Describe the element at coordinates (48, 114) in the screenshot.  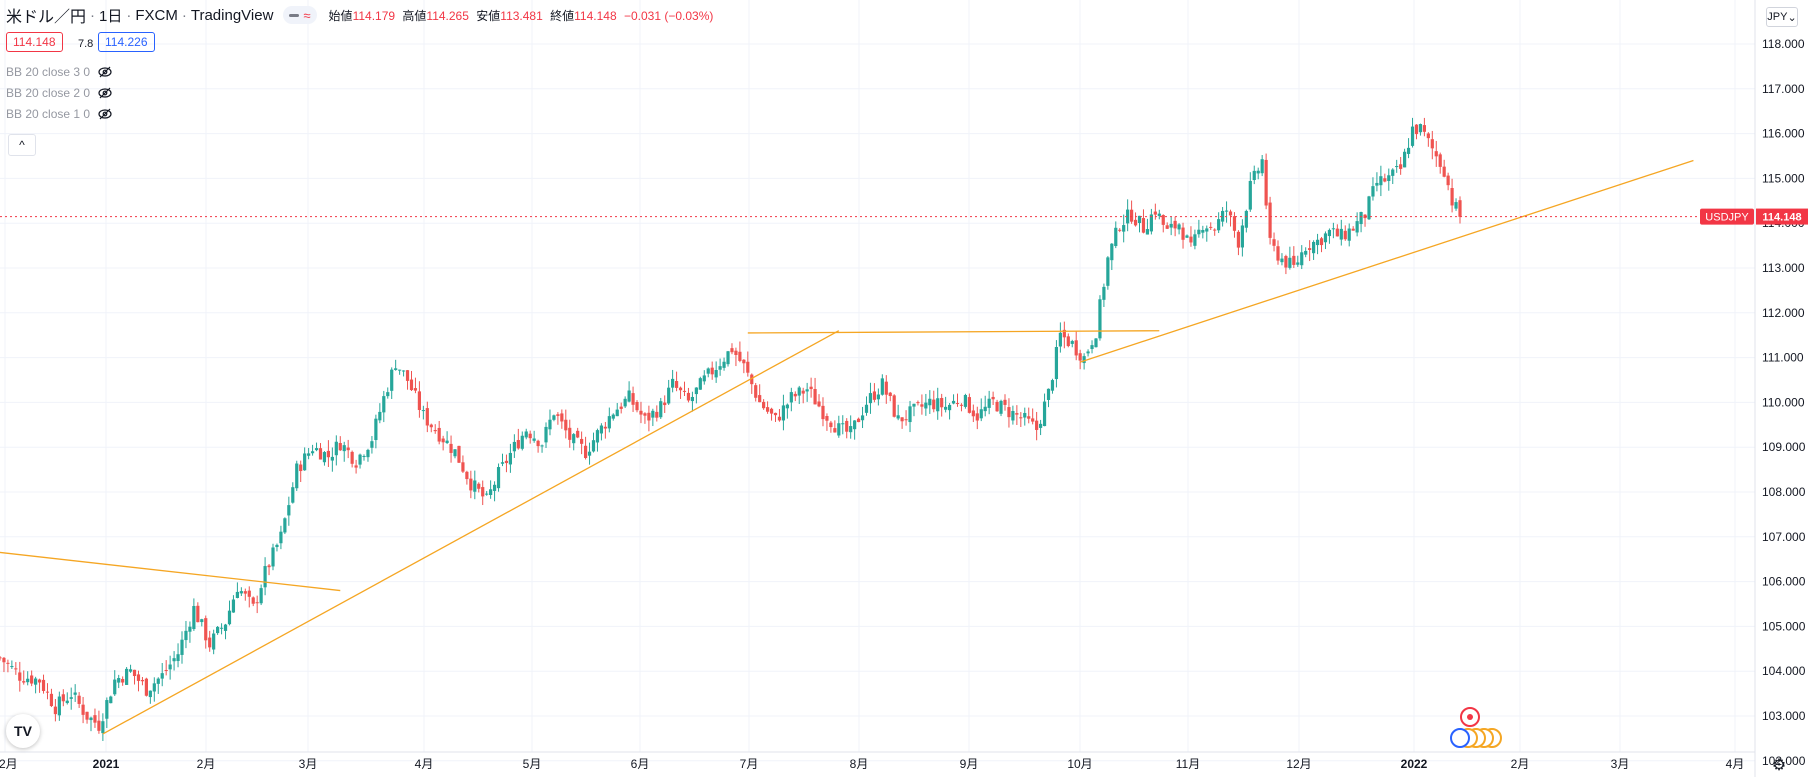
I see `indicator-label: BB 20 close 1 0` at that location.